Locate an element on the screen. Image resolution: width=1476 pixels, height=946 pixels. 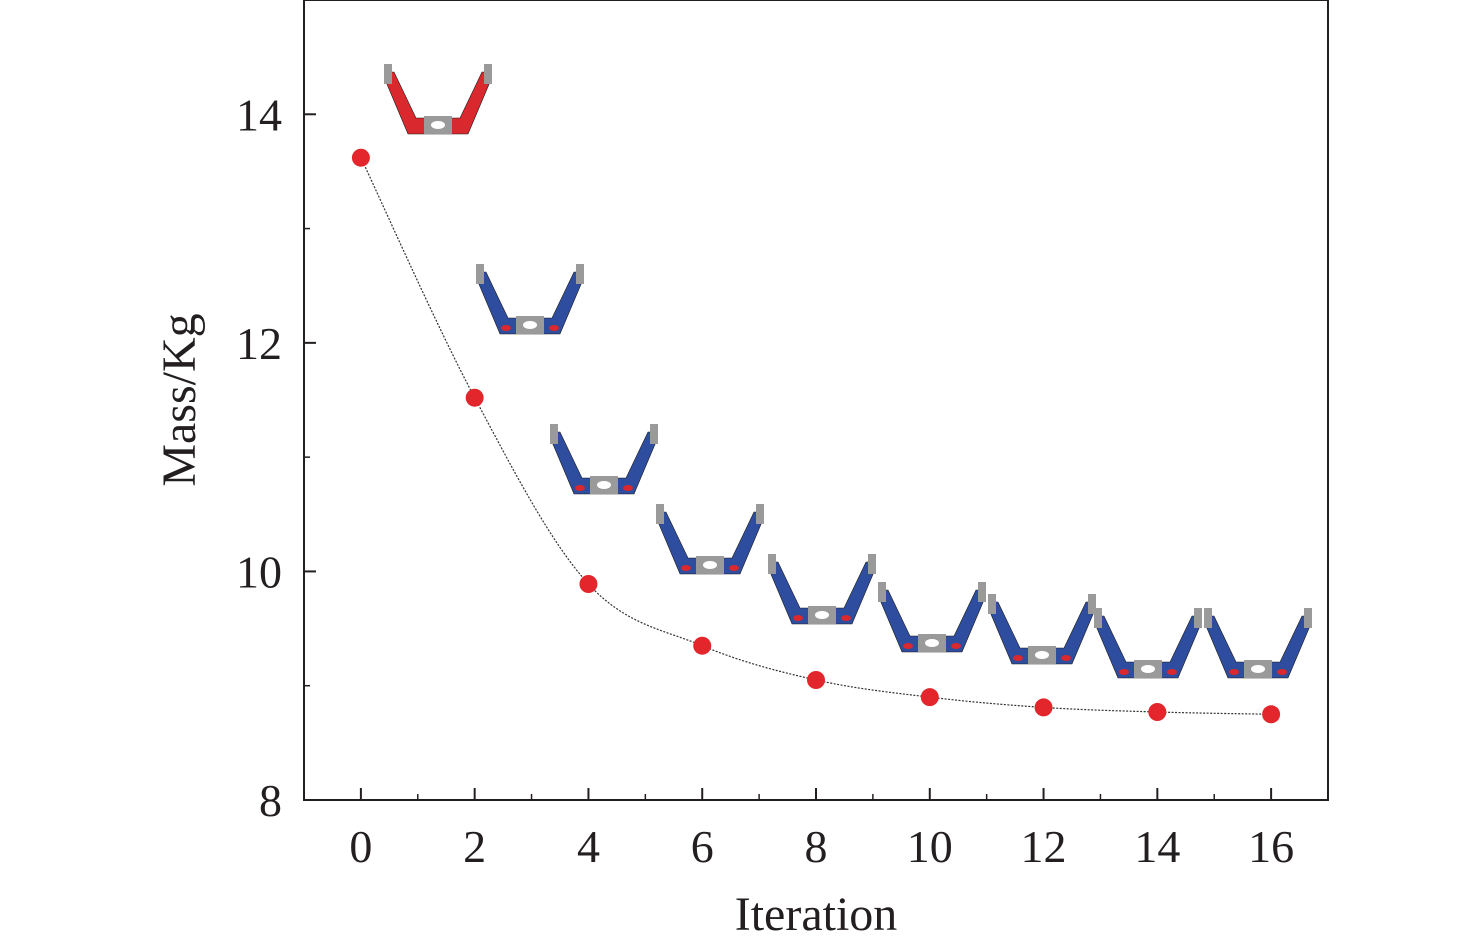
x-tick-label: 4 is located at coordinates (588, 846).